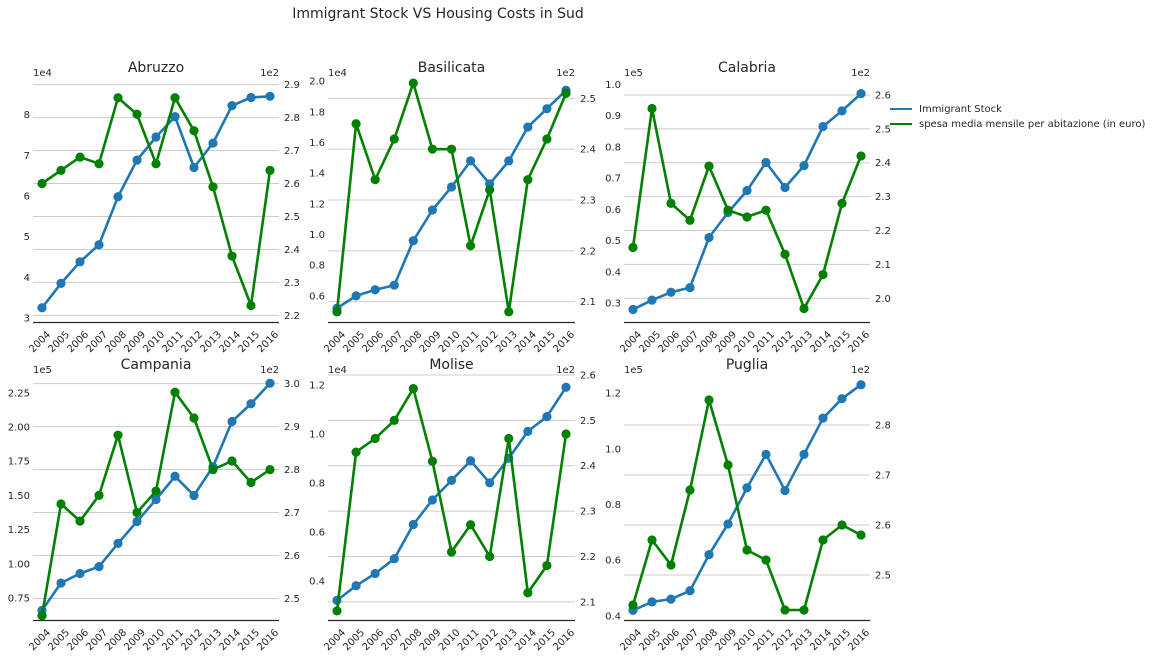 The image size is (1156, 658). Describe the element at coordinates (27, 237) in the screenshot. I see `left-tick-label: 5` at that location.